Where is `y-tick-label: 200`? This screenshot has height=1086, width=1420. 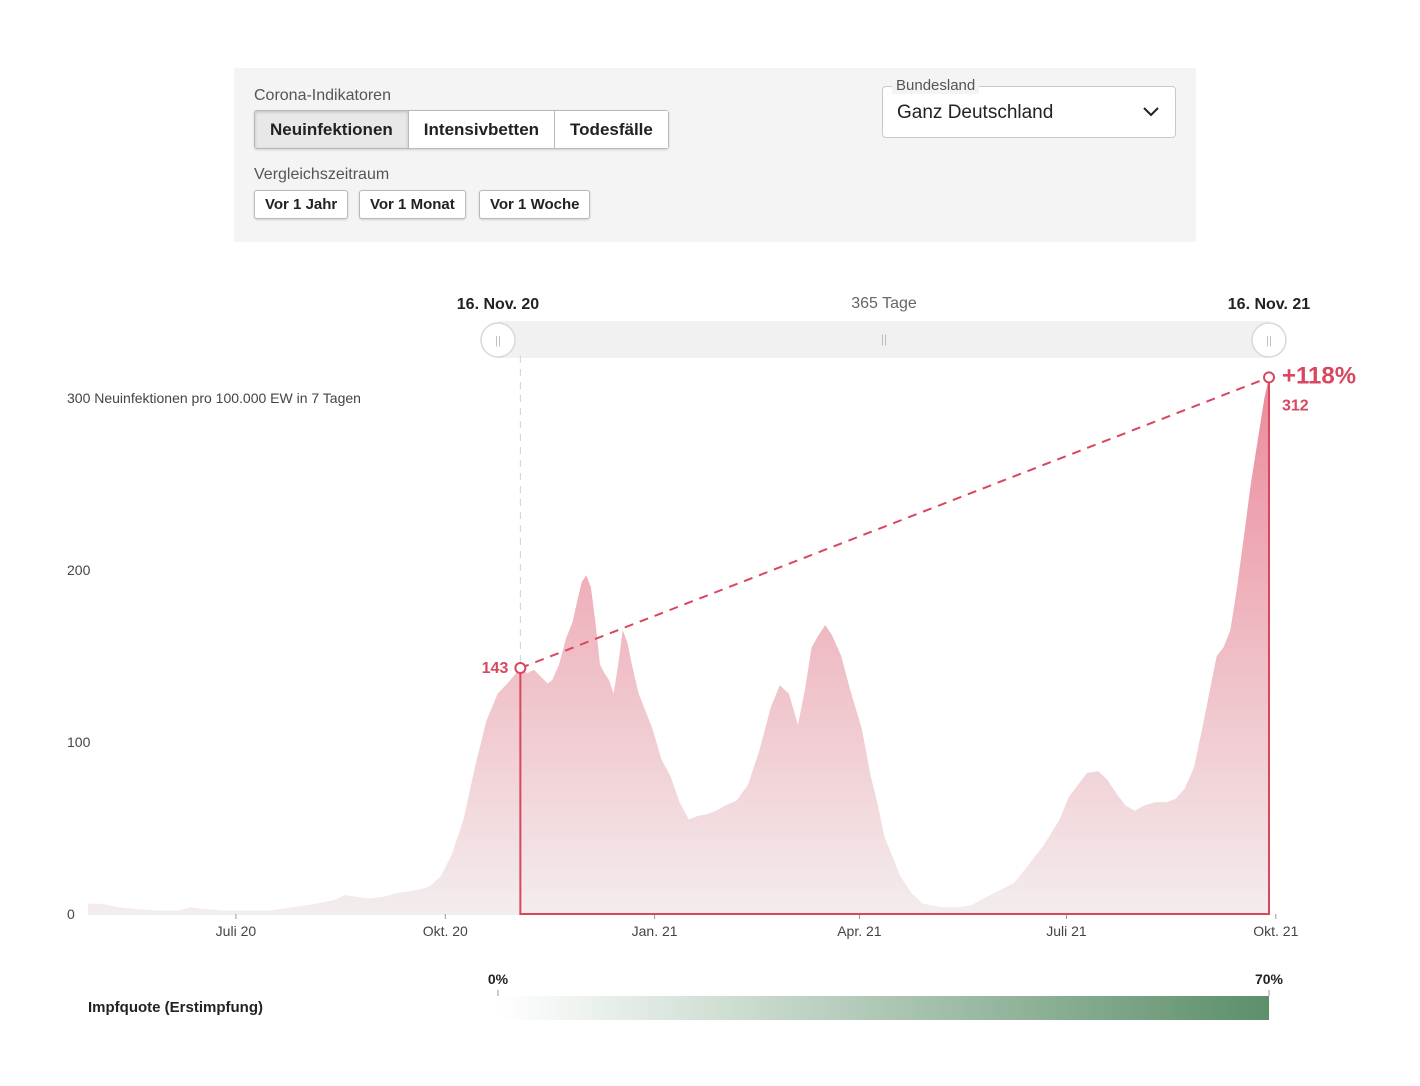 y-tick-label: 200 is located at coordinates (79, 570).